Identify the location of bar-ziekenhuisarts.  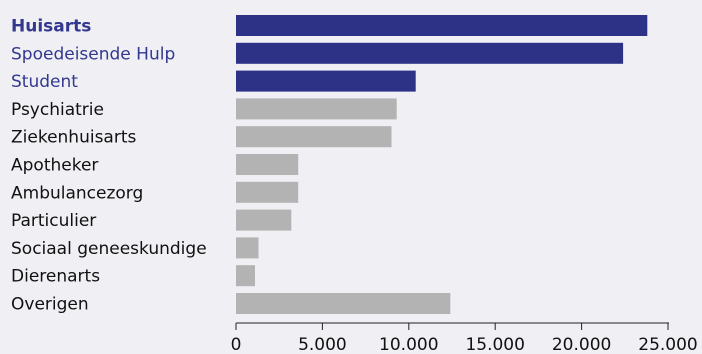
(314, 137).